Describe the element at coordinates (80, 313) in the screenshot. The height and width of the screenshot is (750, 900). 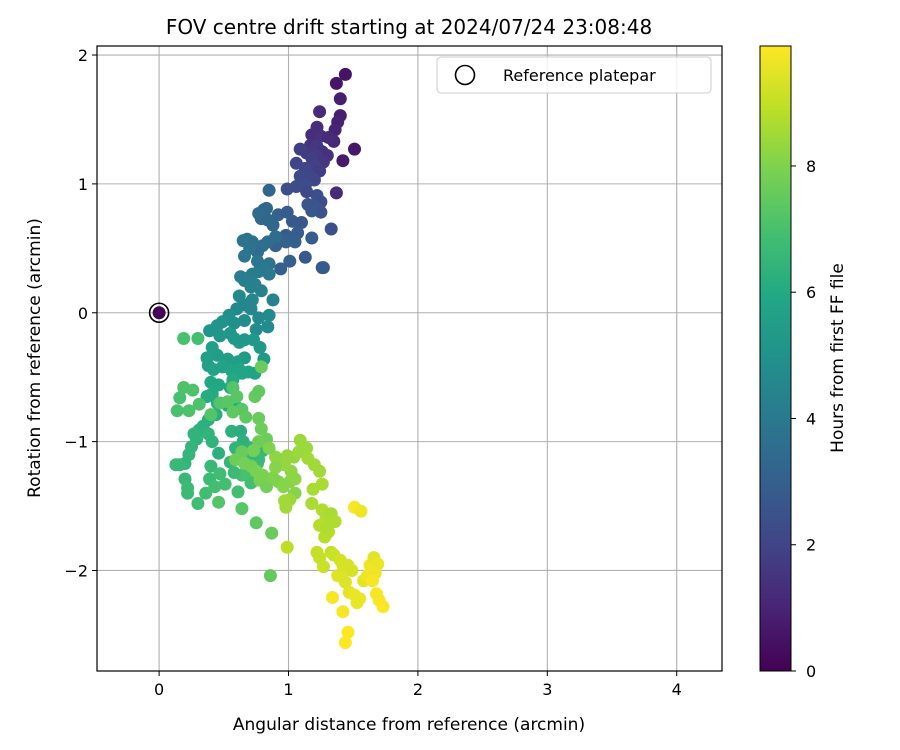
I see `y-axis-ticks: 2 1 0 −1 −2` at that location.